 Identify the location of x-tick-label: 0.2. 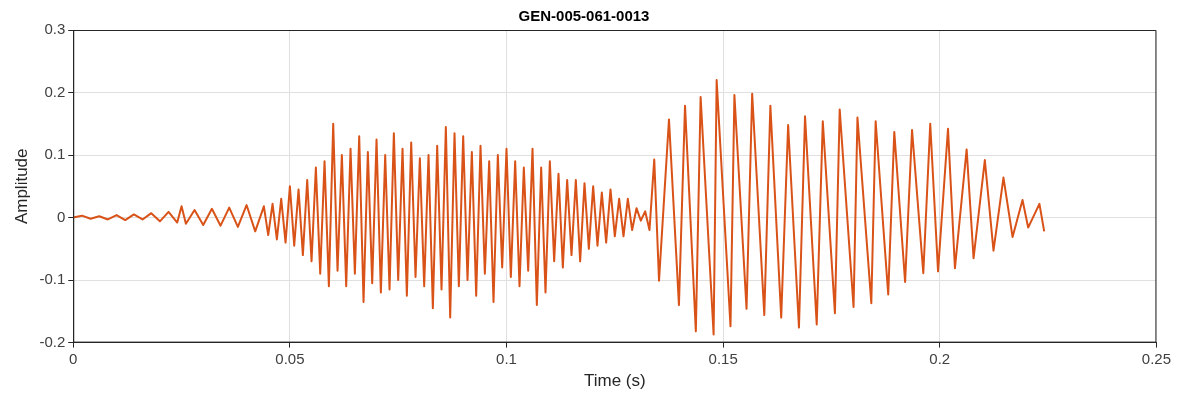
(940, 358).